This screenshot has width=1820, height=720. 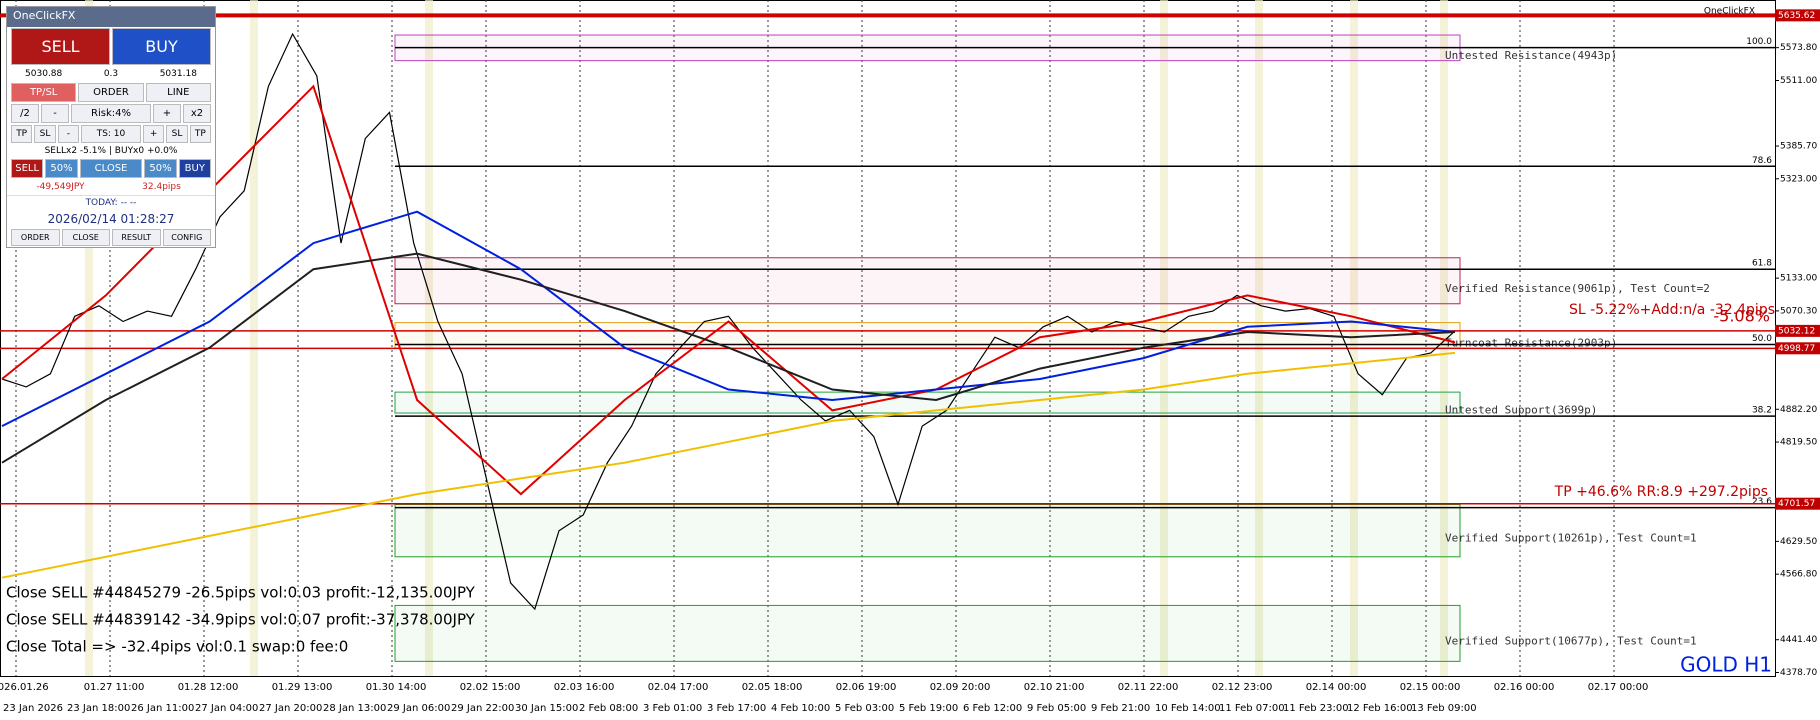 What do you see at coordinates (1798, 81) in the screenshot?
I see `y-tick-label: 5511.00` at bounding box center [1798, 81].